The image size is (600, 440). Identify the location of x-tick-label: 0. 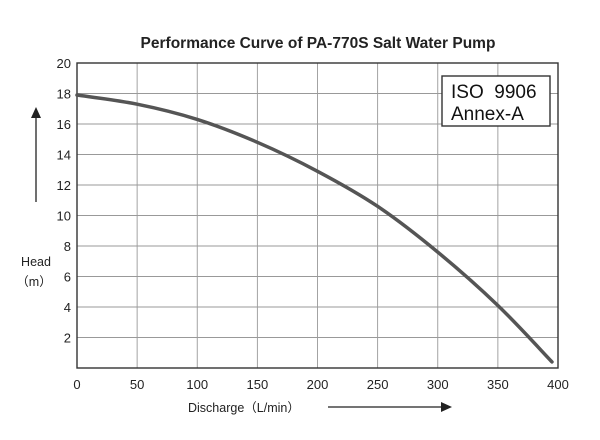
(76, 384).